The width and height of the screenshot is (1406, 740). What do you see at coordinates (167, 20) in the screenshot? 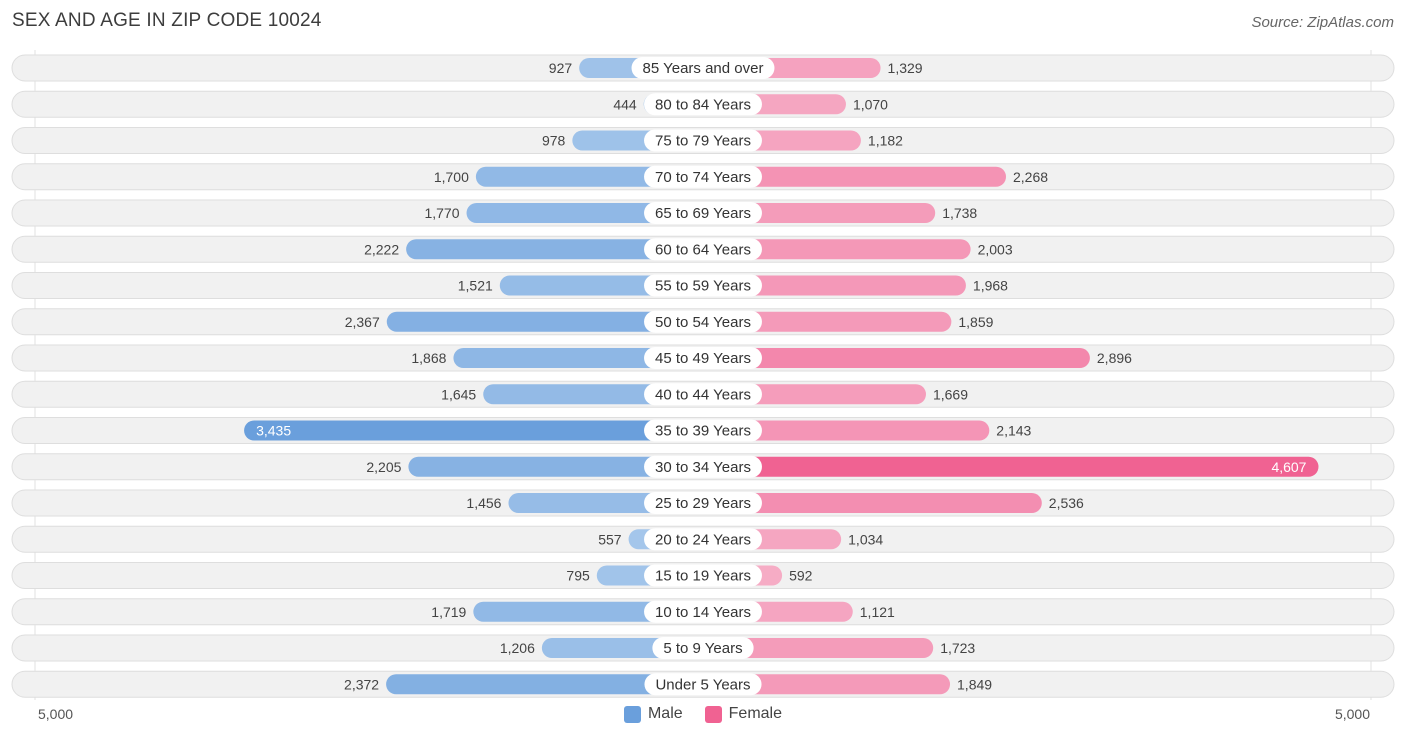
I see `chart-title: SEX AND AGE IN ZIP CODE 10024` at bounding box center [167, 20].